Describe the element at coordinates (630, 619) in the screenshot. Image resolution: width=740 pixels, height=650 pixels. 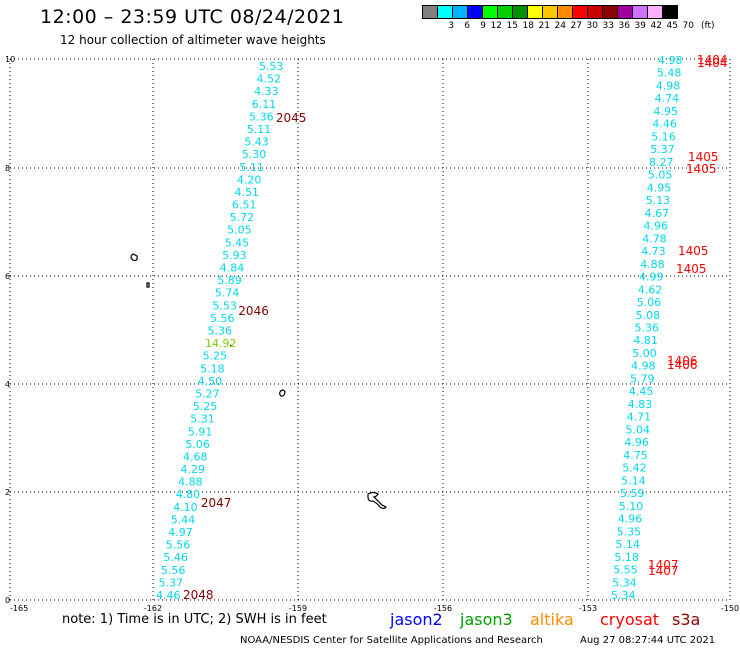
I see `legend-item-cryosat: cryosat` at that location.